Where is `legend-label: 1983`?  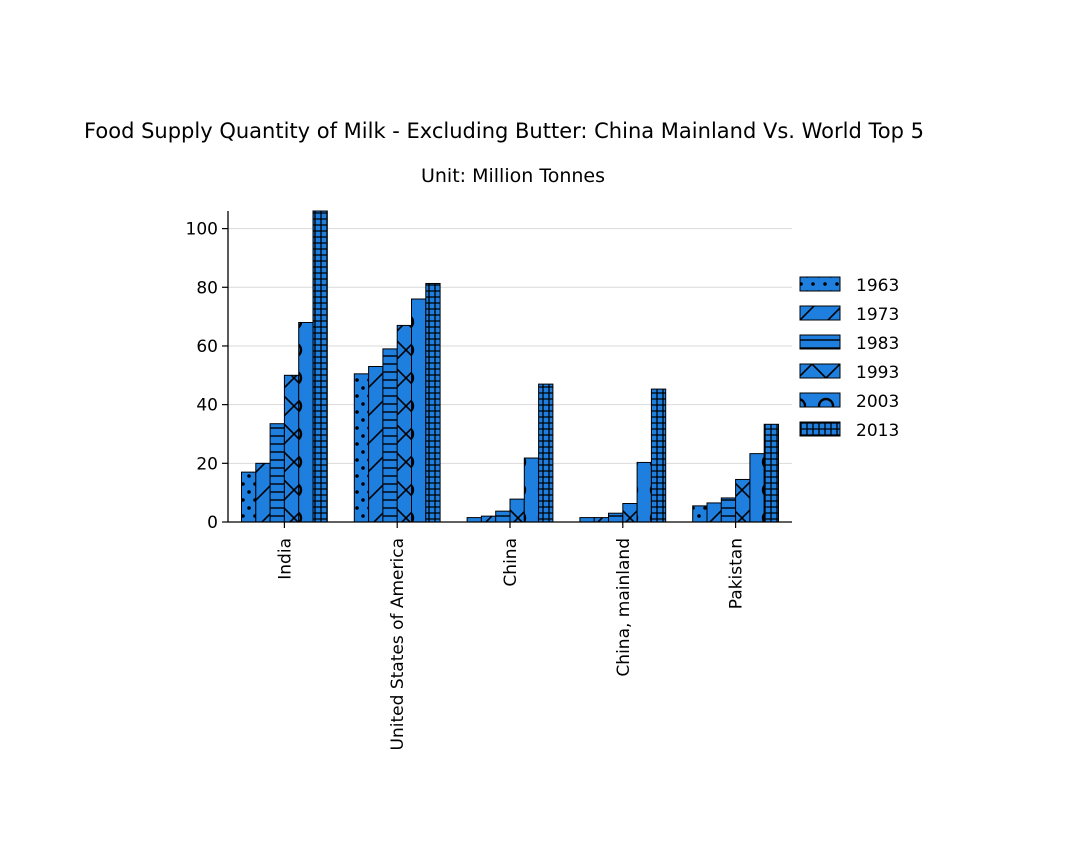 legend-label: 1983 is located at coordinates (877, 344).